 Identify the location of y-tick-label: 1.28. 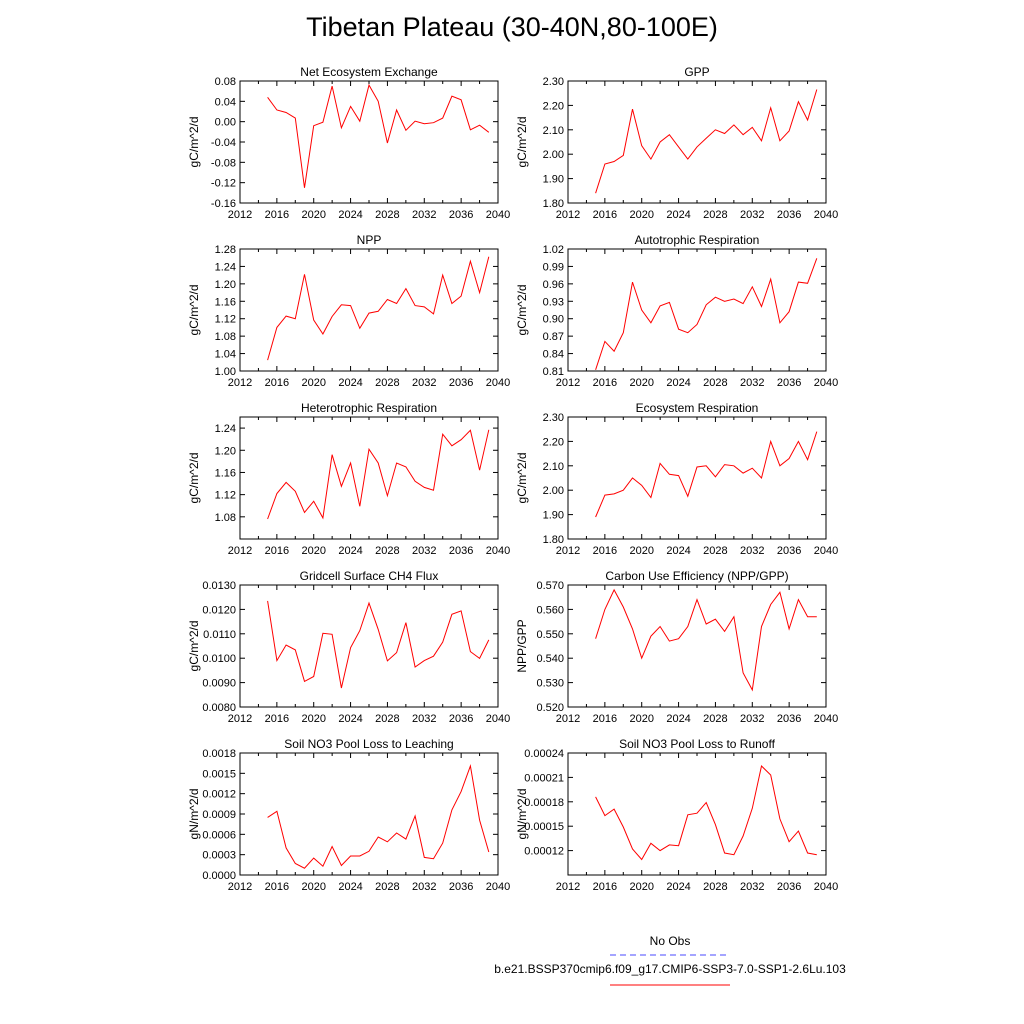
(225, 250).